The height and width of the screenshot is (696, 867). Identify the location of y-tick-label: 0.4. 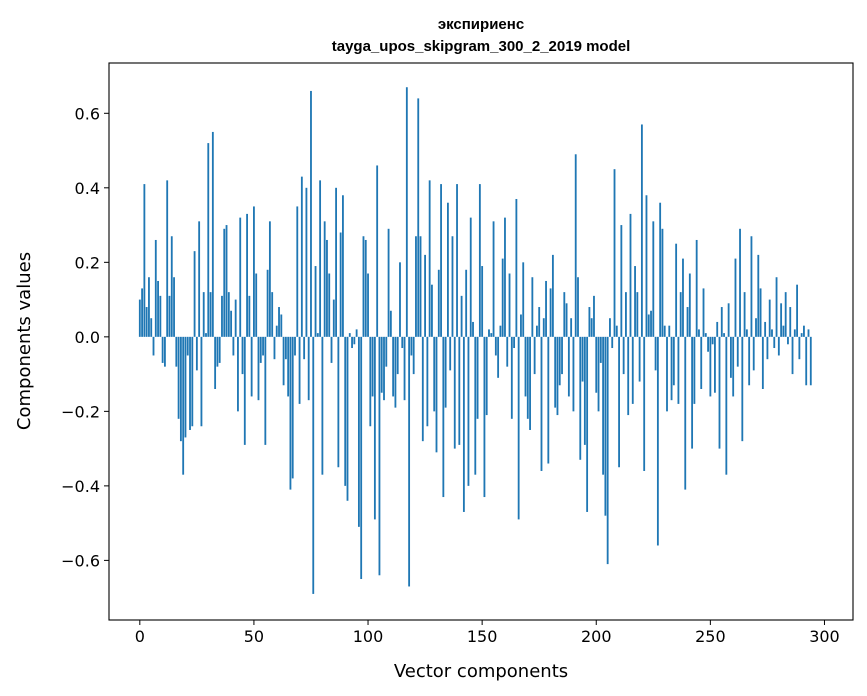
(87, 188).